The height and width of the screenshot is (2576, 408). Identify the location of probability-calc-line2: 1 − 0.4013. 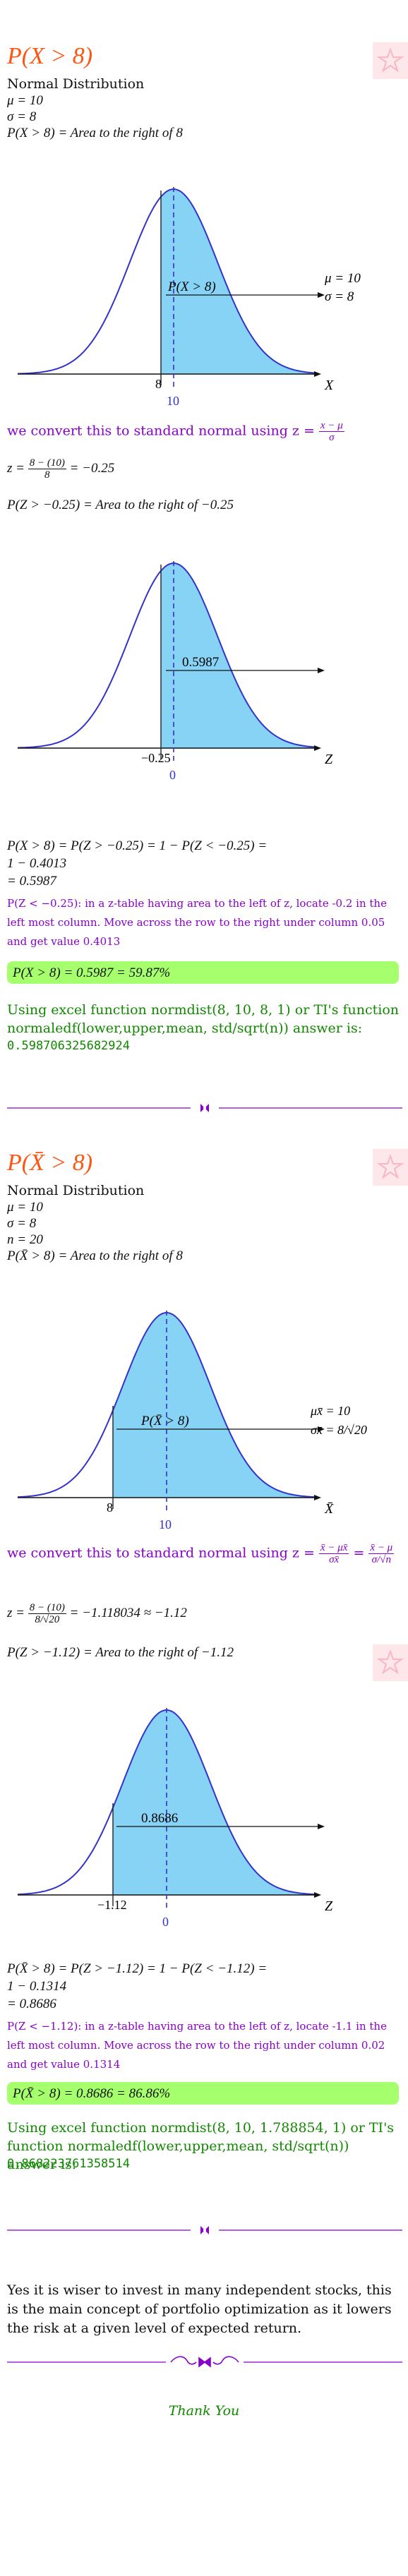
(37, 863).